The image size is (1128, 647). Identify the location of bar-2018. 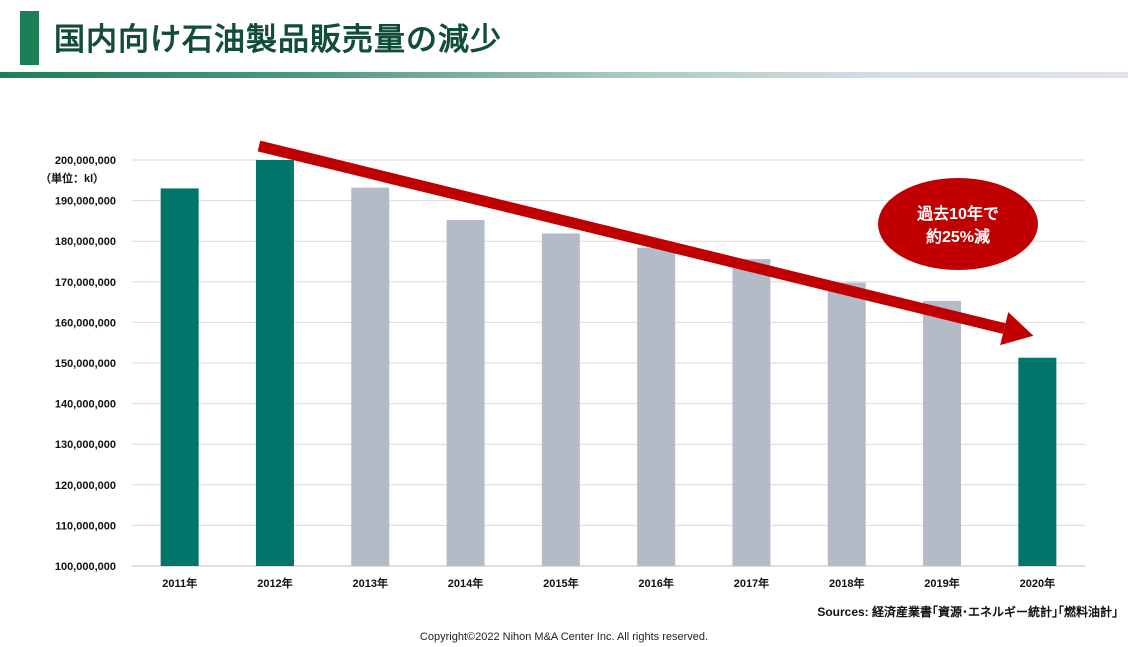
(846, 424).